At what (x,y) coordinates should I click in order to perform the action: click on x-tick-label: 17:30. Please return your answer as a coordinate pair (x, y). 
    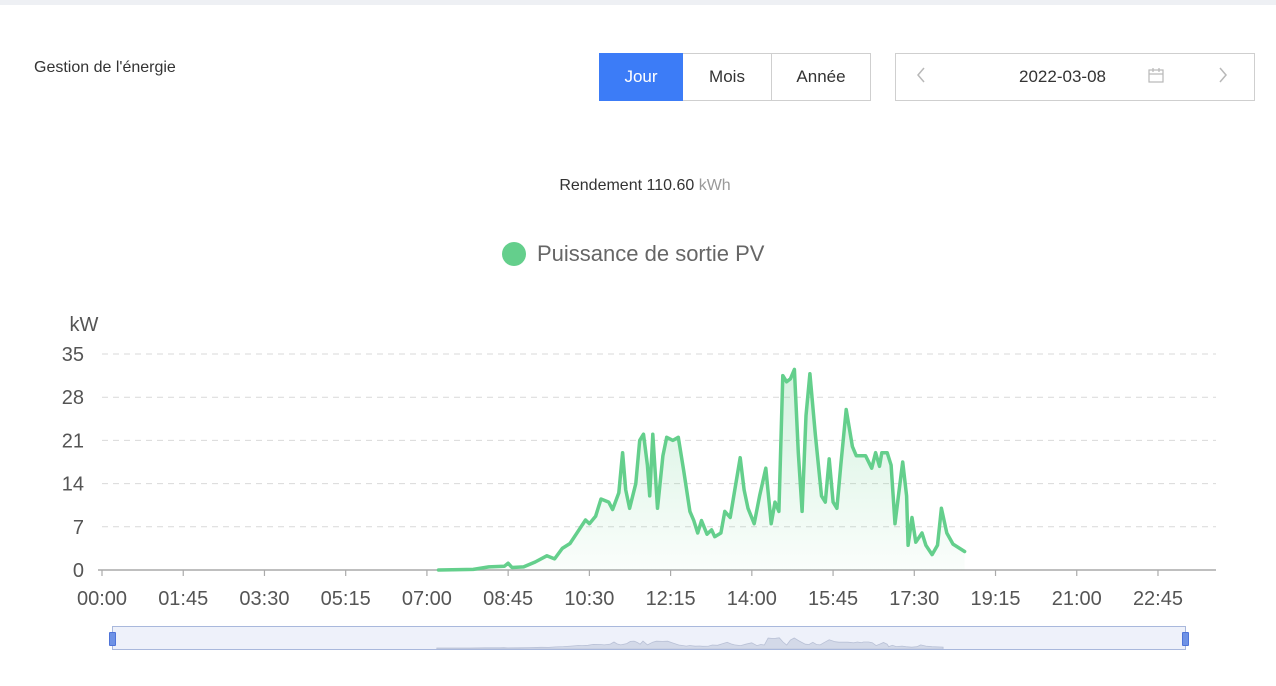
    Looking at the image, I should click on (914, 599).